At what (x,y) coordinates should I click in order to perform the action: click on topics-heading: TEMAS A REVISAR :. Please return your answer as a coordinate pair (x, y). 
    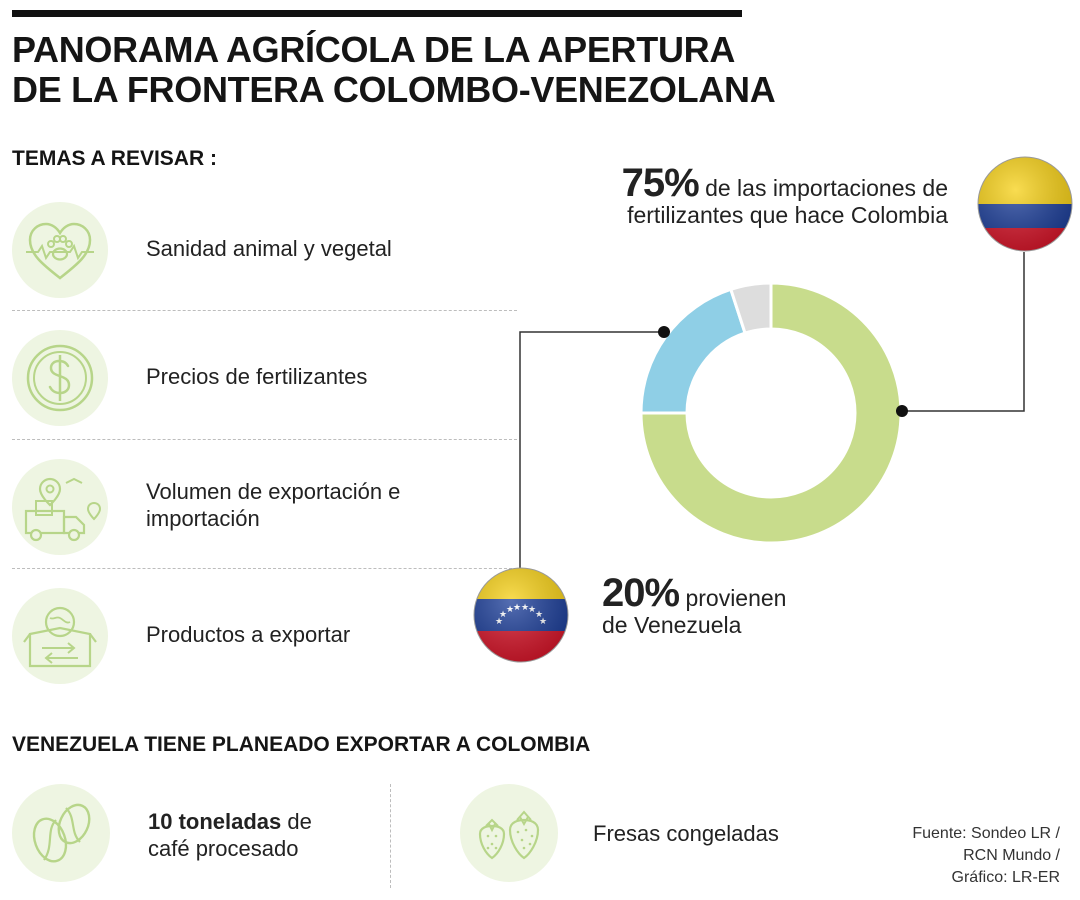
    Looking at the image, I should click on (114, 158).